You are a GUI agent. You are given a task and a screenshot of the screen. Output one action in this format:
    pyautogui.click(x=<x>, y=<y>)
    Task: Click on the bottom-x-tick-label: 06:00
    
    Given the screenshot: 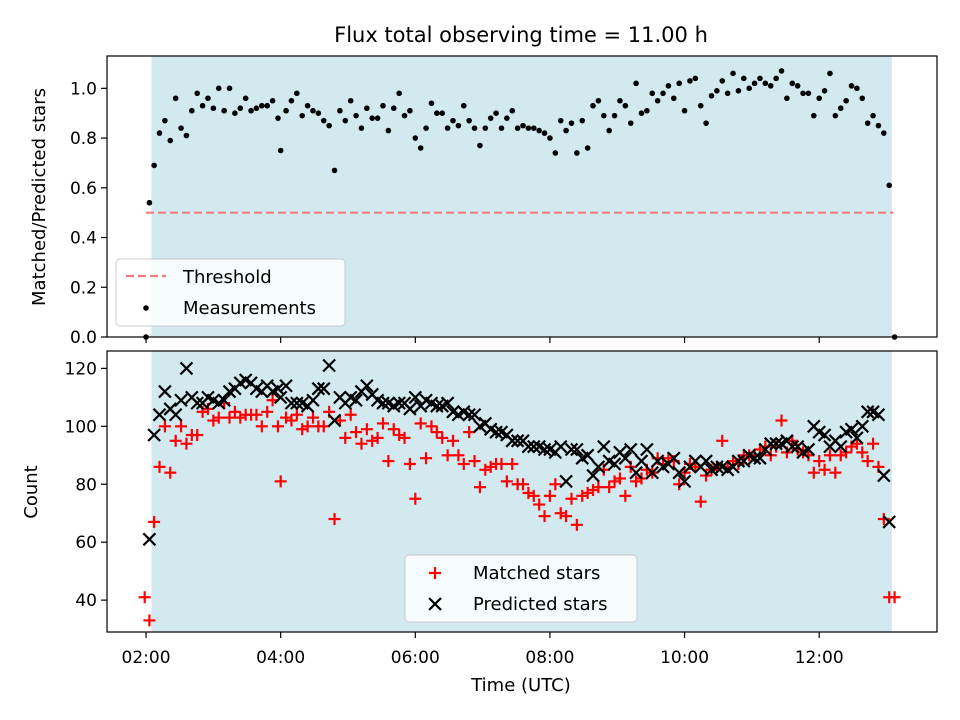 What is the action you would take?
    pyautogui.click(x=415, y=658)
    